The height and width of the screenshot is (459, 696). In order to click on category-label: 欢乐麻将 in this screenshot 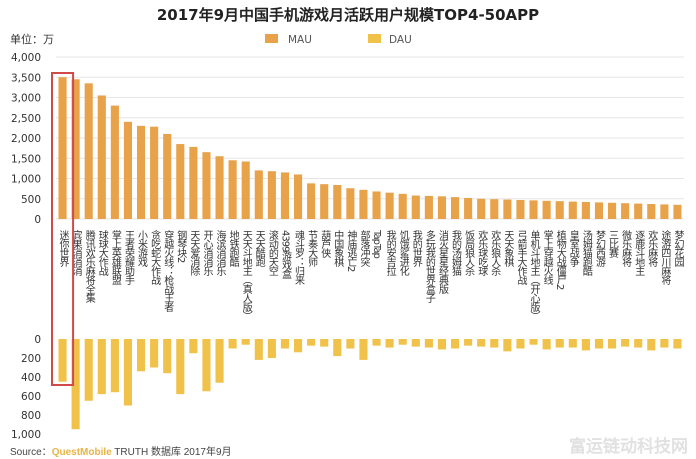, I will do `click(652, 248)`.